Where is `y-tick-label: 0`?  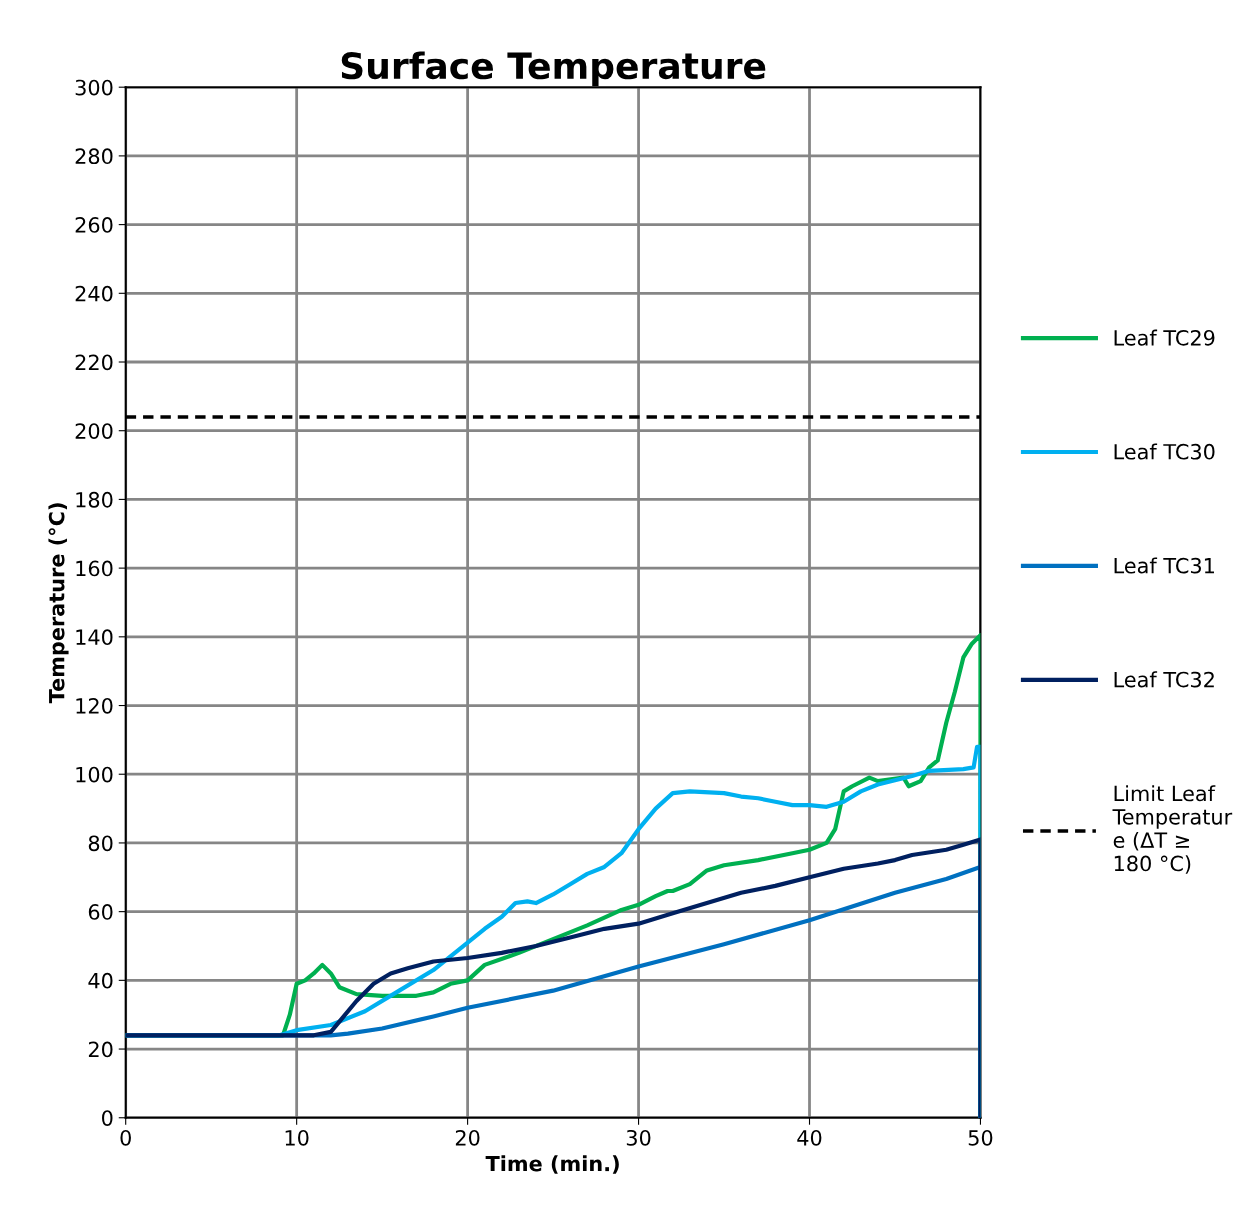
y-tick-label: 0 is located at coordinates (107, 1118).